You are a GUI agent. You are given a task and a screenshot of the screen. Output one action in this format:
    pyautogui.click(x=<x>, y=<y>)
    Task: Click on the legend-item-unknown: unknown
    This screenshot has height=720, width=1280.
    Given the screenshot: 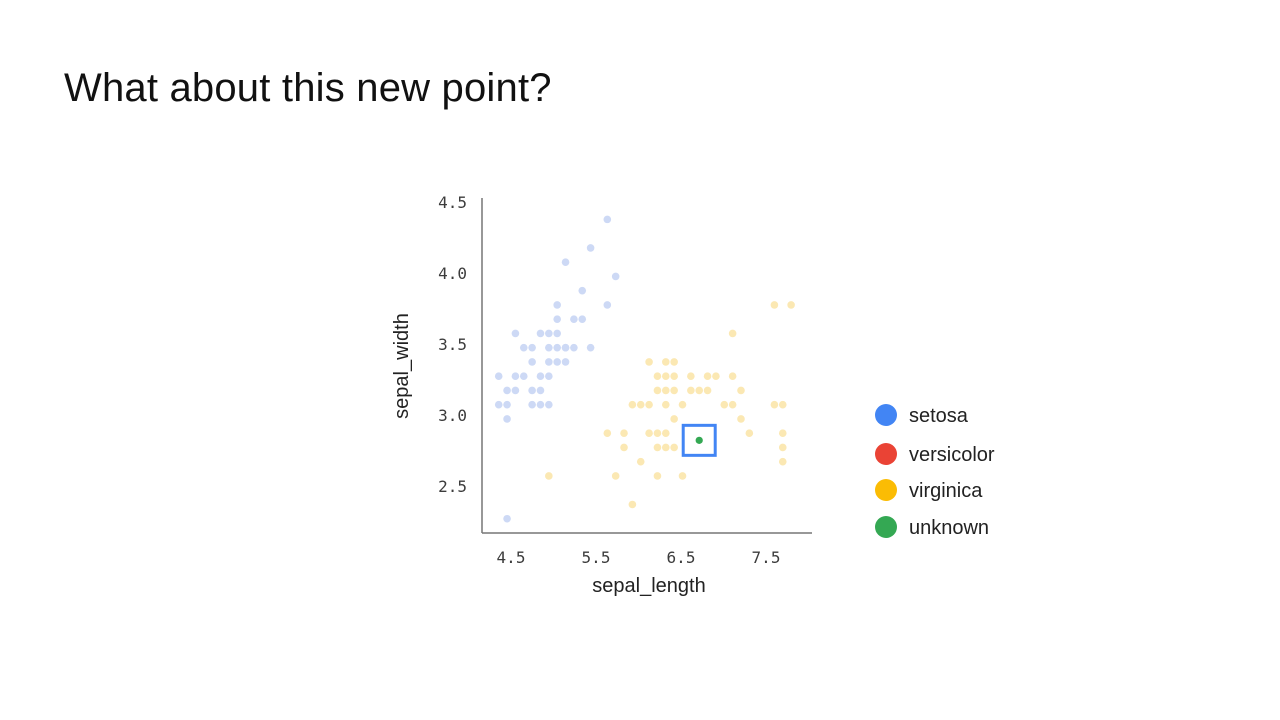 What is the action you would take?
    pyautogui.click(x=932, y=527)
    